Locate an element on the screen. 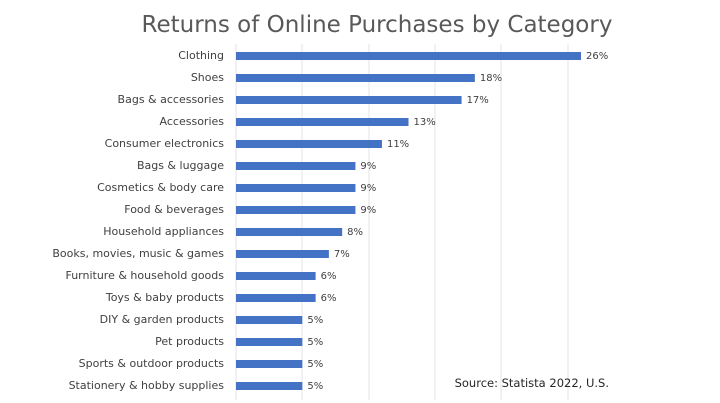 Image resolution: width=720 pixels, height=403 pixels. value-label: 18% is located at coordinates (491, 78).